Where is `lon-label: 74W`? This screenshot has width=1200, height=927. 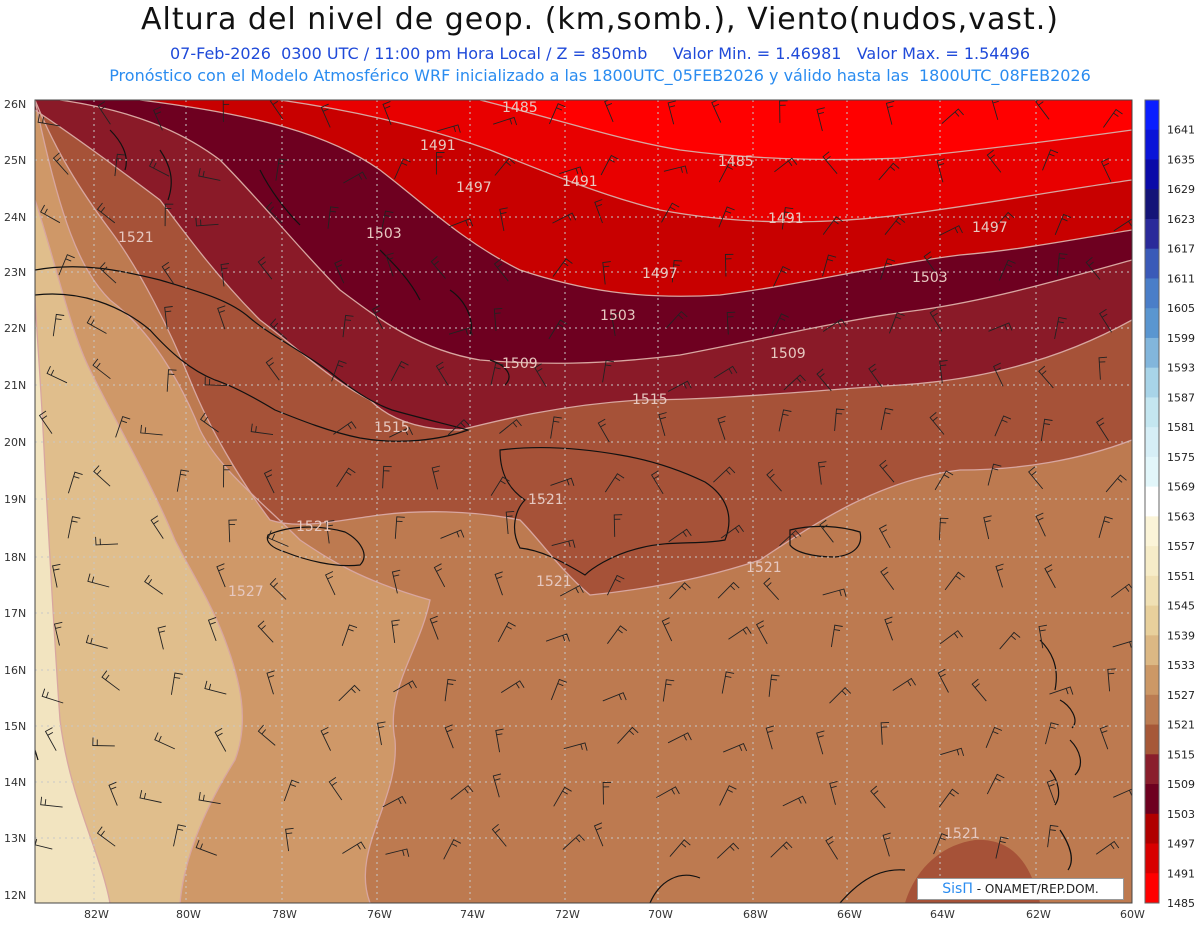 lon-label: 74W is located at coordinates (472, 914).